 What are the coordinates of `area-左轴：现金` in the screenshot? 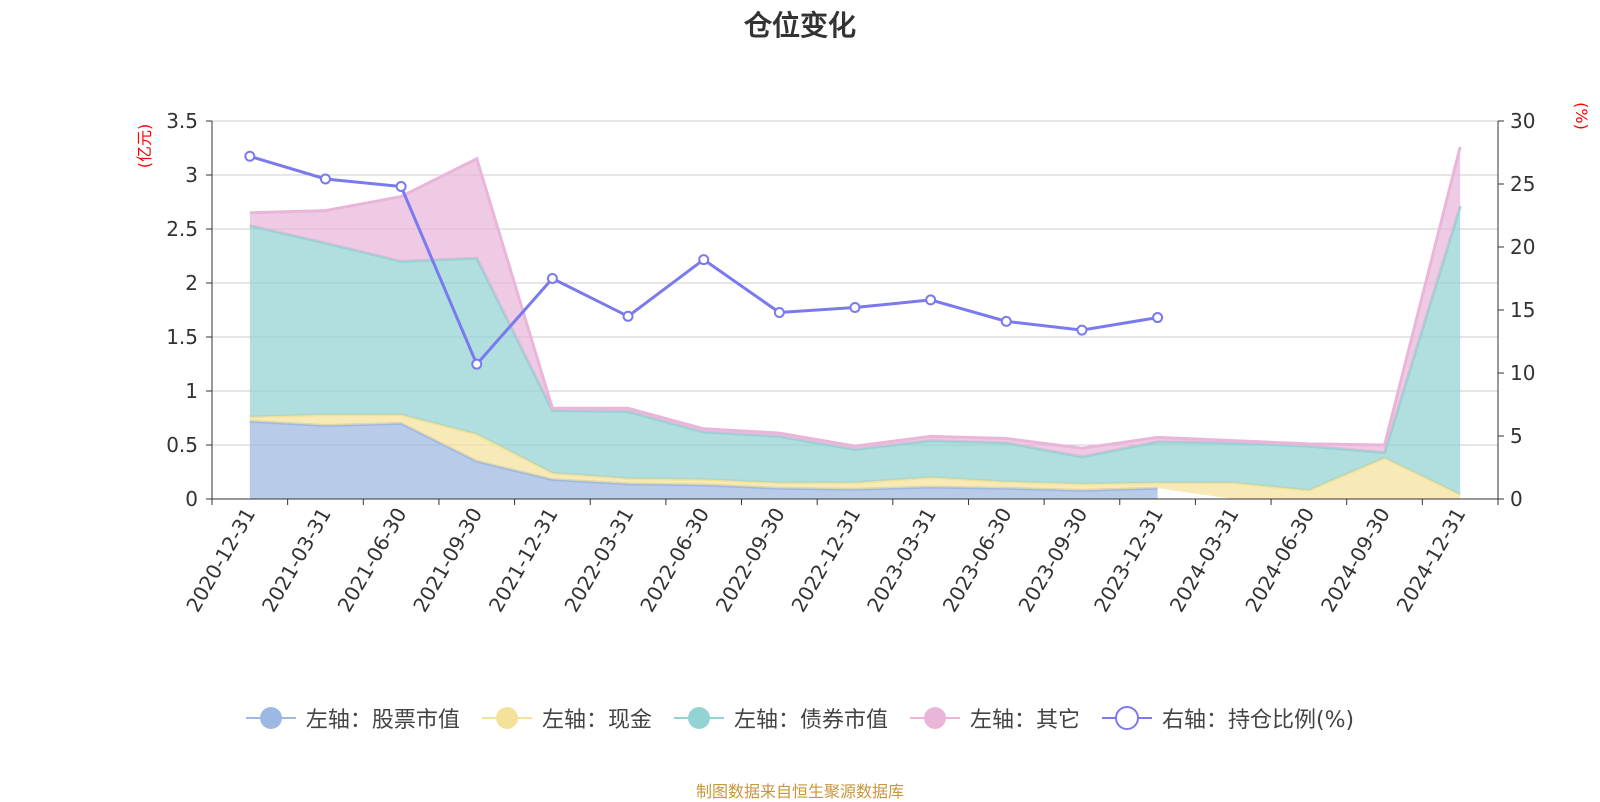 It's located at (855, 456).